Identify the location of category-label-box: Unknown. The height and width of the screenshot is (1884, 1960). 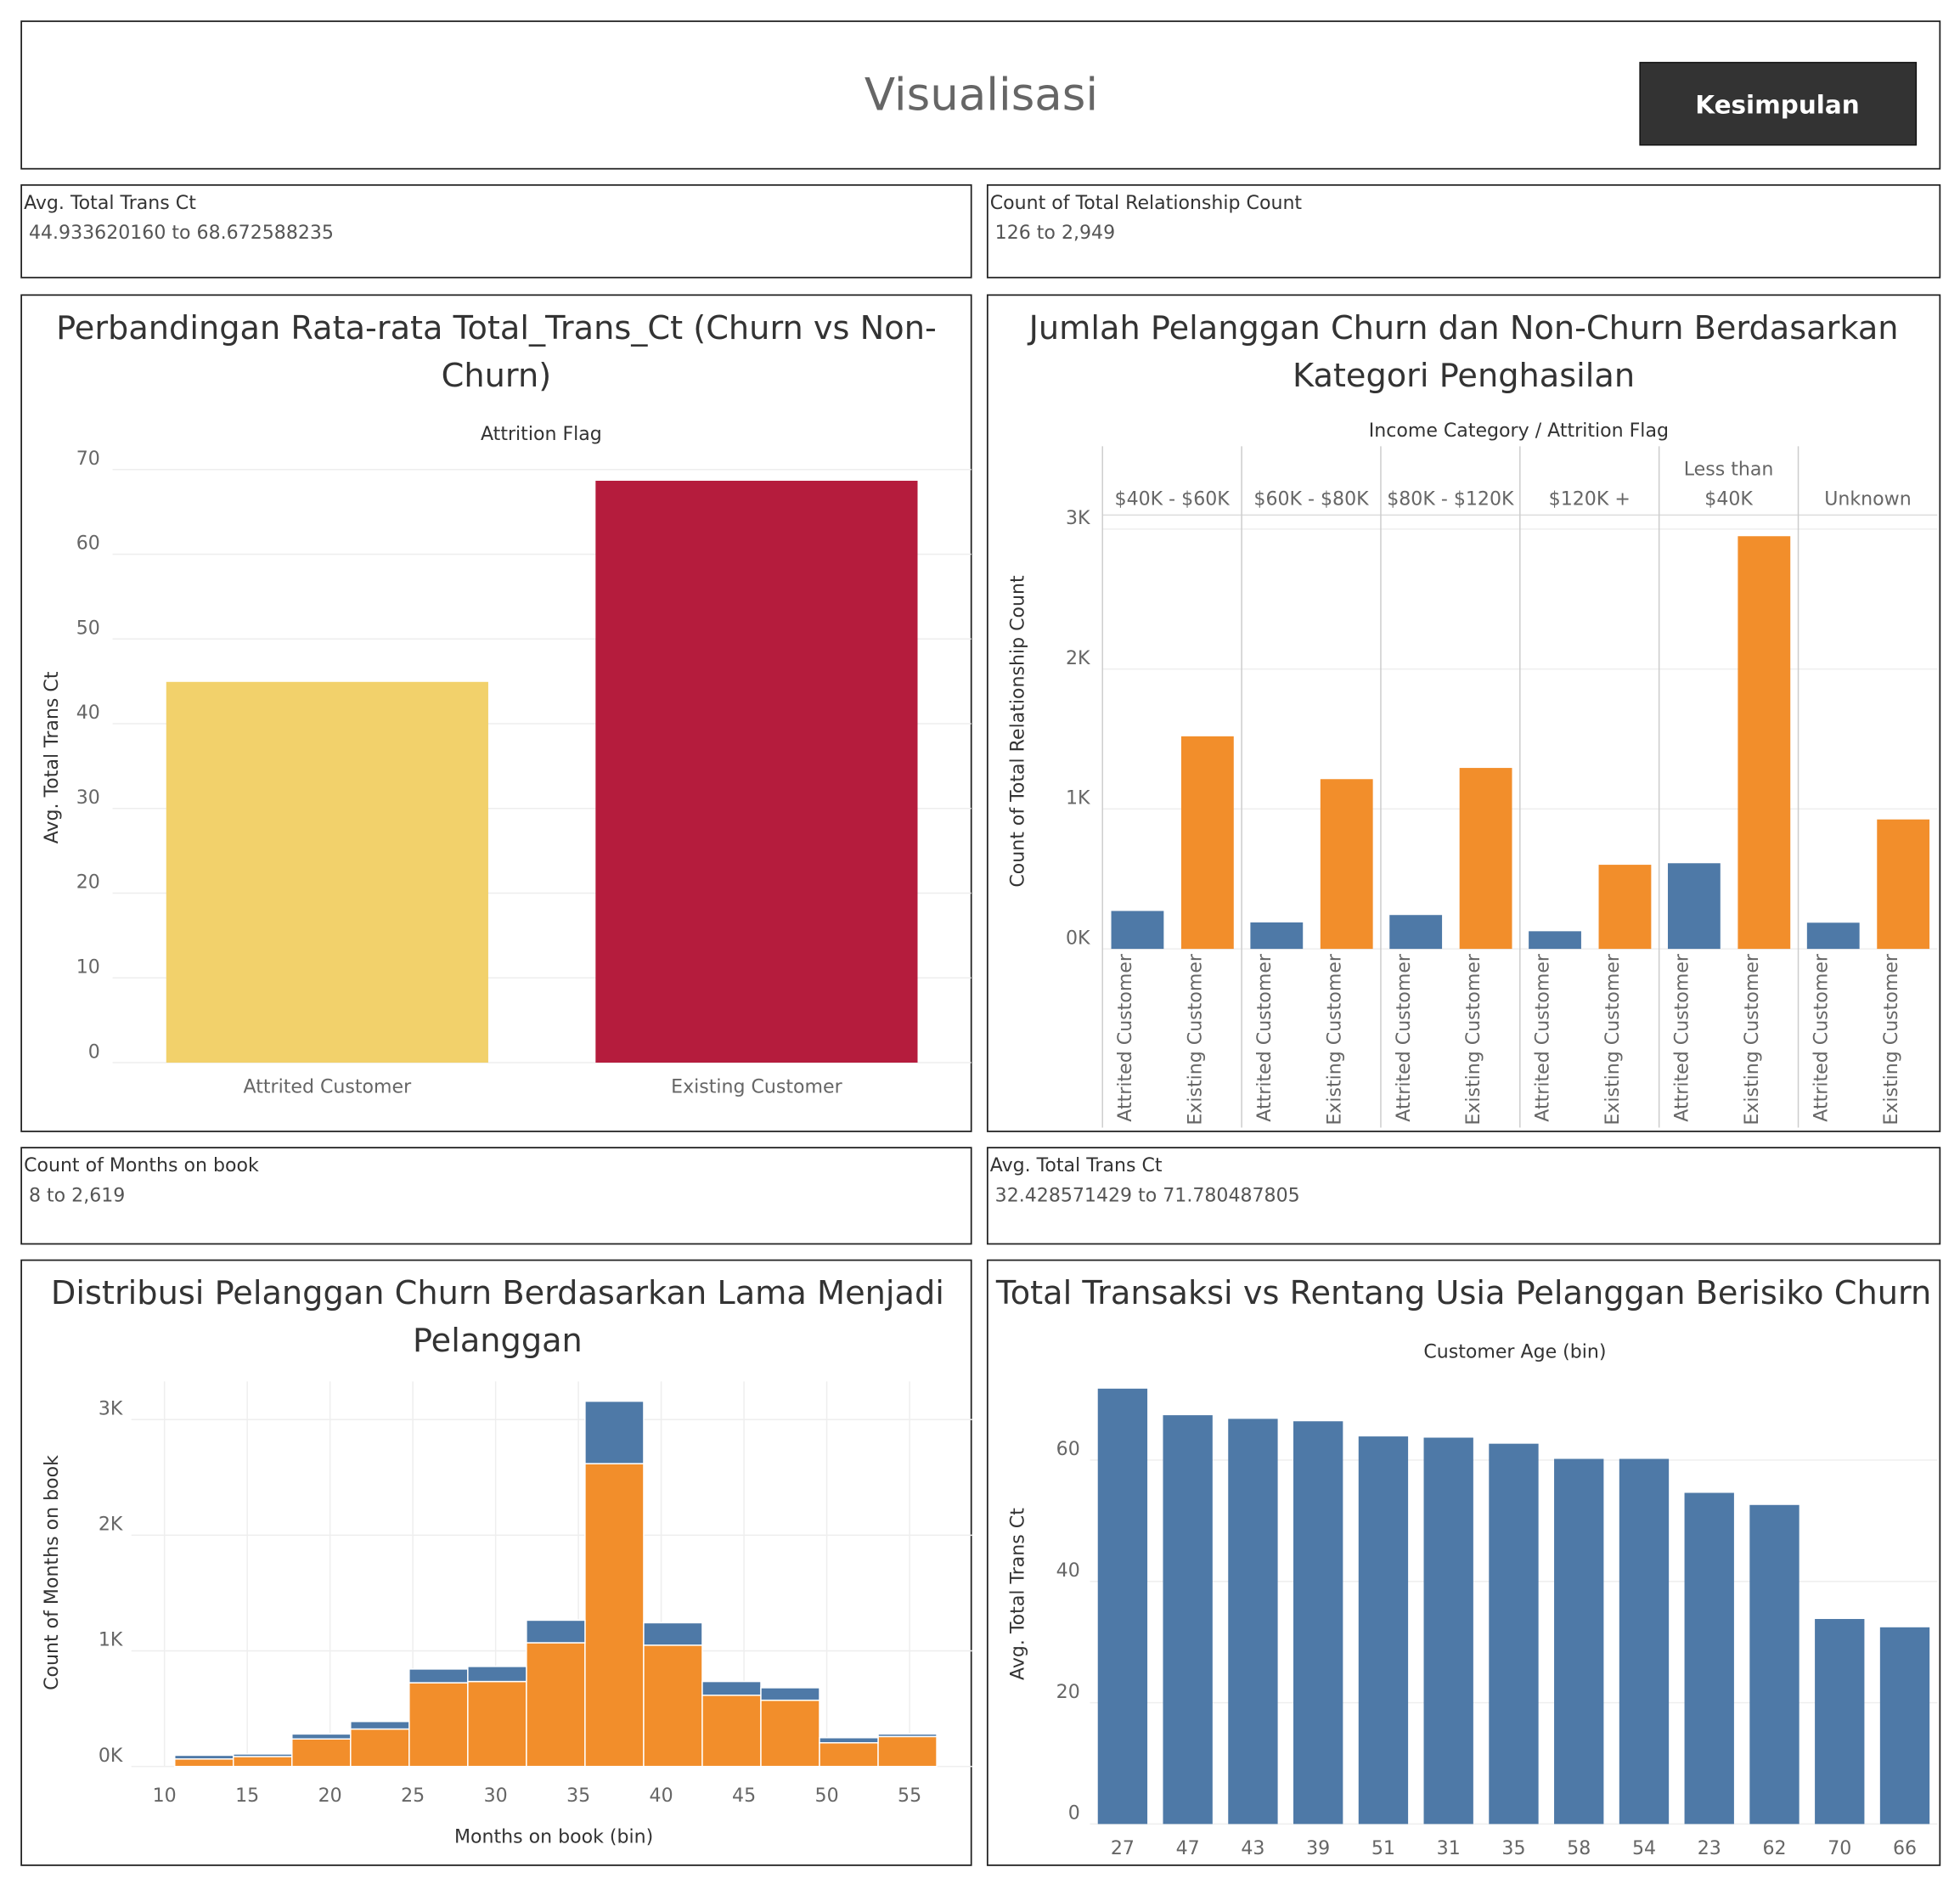
(1868, 499).